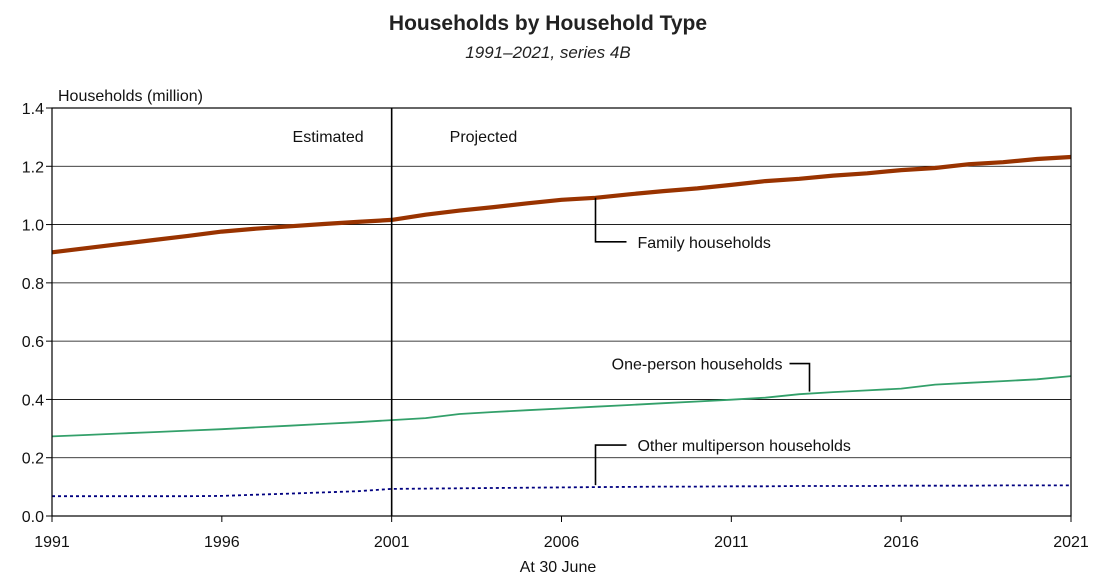 This screenshot has height=578, width=1096. Describe the element at coordinates (682, 224) in the screenshot. I see `family-households-callout: Family households` at that location.